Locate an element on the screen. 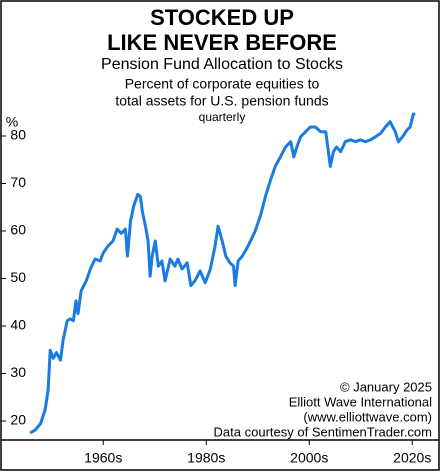 The image size is (441, 472). y-axis-label: % is located at coordinates (12, 122).